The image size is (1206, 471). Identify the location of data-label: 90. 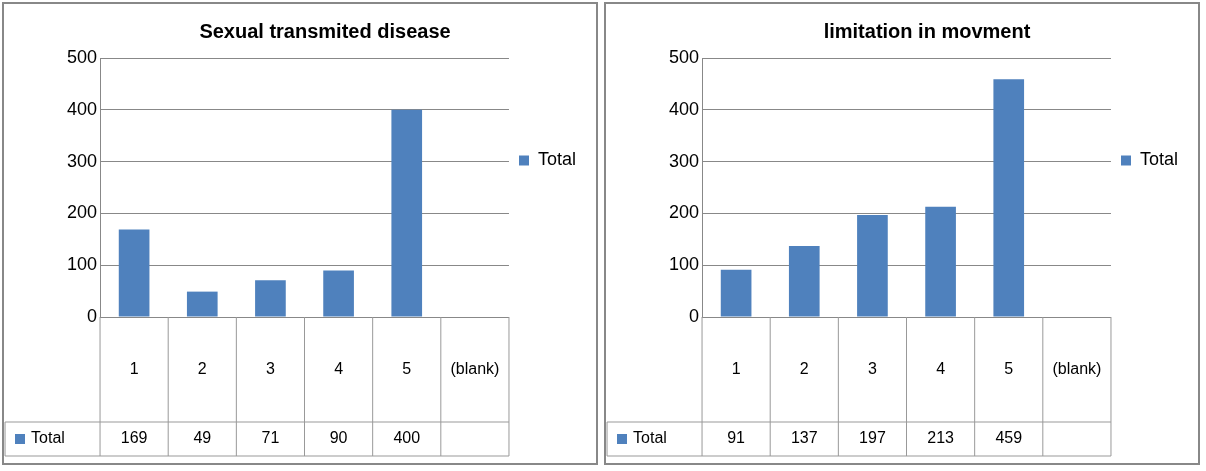
(338, 438).